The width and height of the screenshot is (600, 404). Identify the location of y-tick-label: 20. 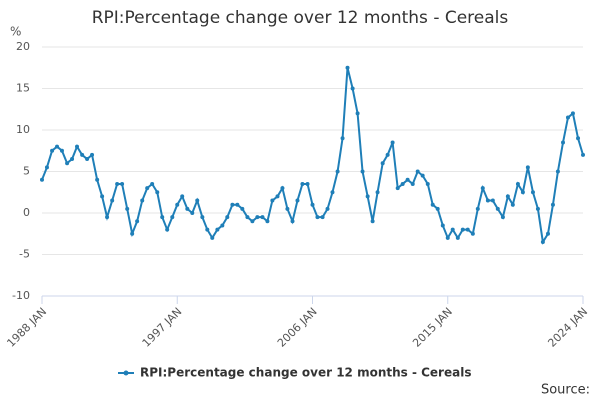
(23, 46).